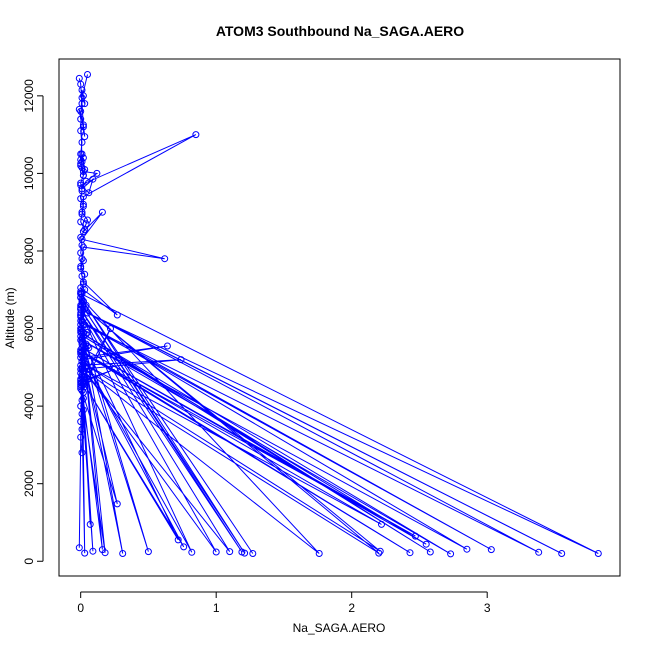  What do you see at coordinates (10, 317) in the screenshot?
I see `y-axis-label: Altitude (m)` at bounding box center [10, 317].